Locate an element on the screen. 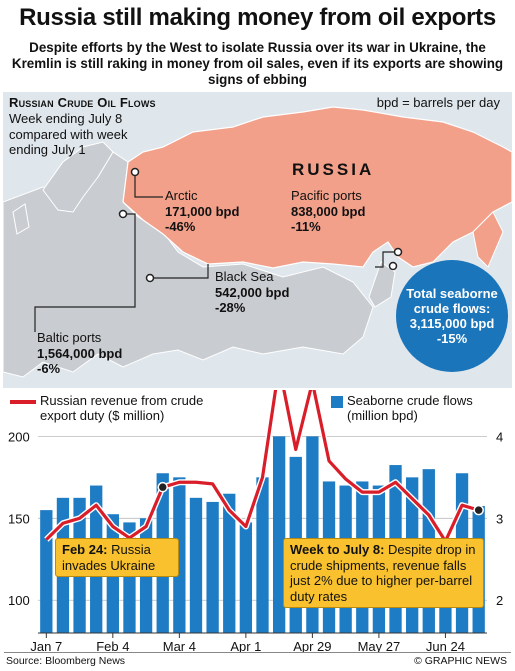 The image size is (515, 671). flow-black-sea: Black Sea 542,000 bpd -28% is located at coordinates (252, 292).